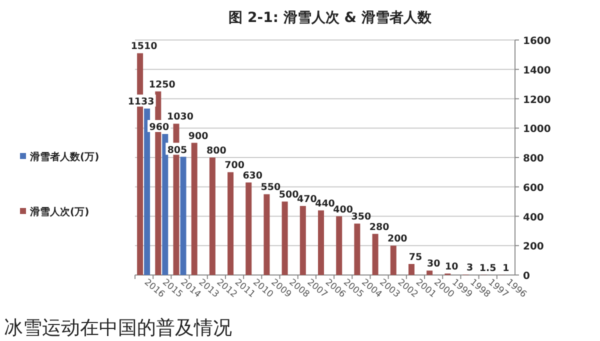 Image resolution: width=600 pixels, height=341 pixels. What do you see at coordinates (118, 328) in the screenshot?
I see `text: 冰雪运动在中国的普及情况` at bounding box center [118, 328].